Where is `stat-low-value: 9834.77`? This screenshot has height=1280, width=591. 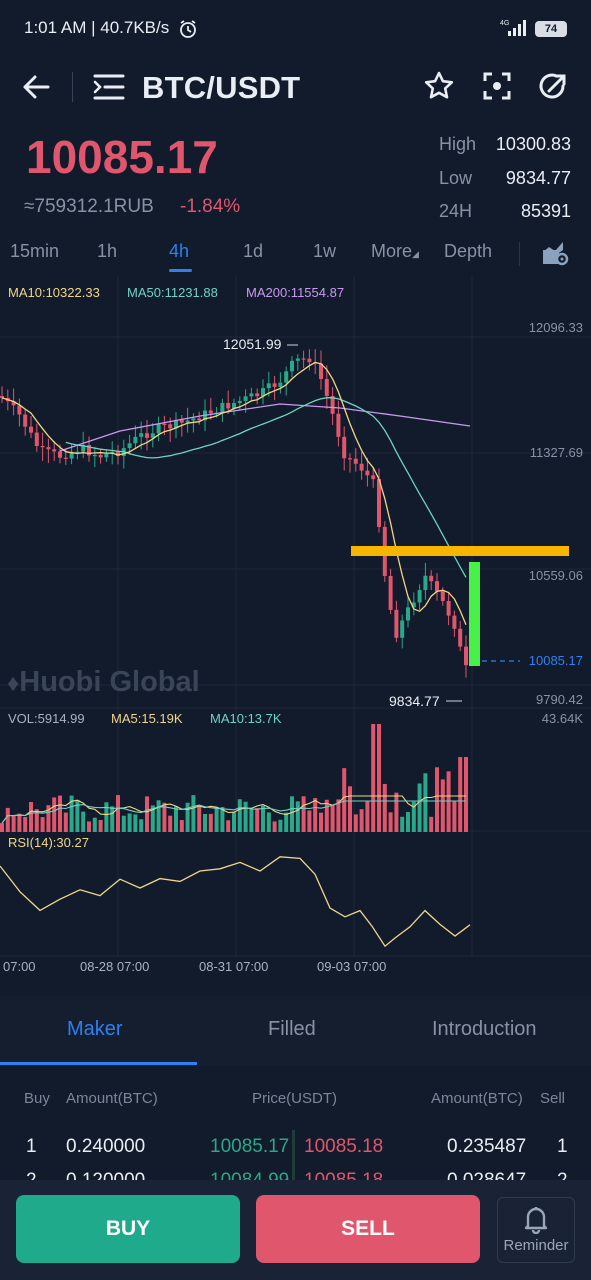
stat-low-value: 9834.77 is located at coordinates (538, 178).